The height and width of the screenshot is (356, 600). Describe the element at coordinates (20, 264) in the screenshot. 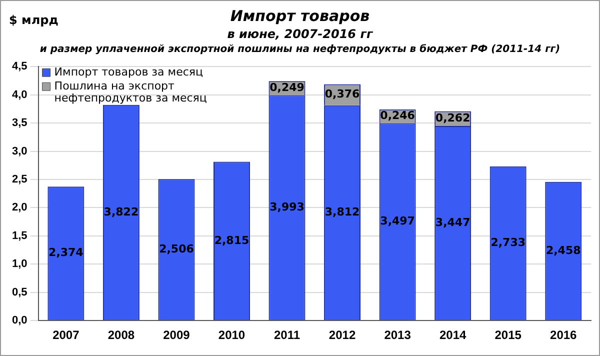

I see `y-tick-label: 1,0` at that location.